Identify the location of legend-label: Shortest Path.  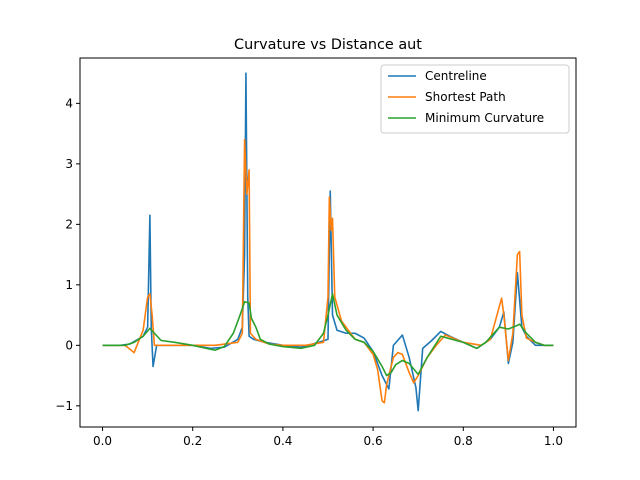
(465, 97).